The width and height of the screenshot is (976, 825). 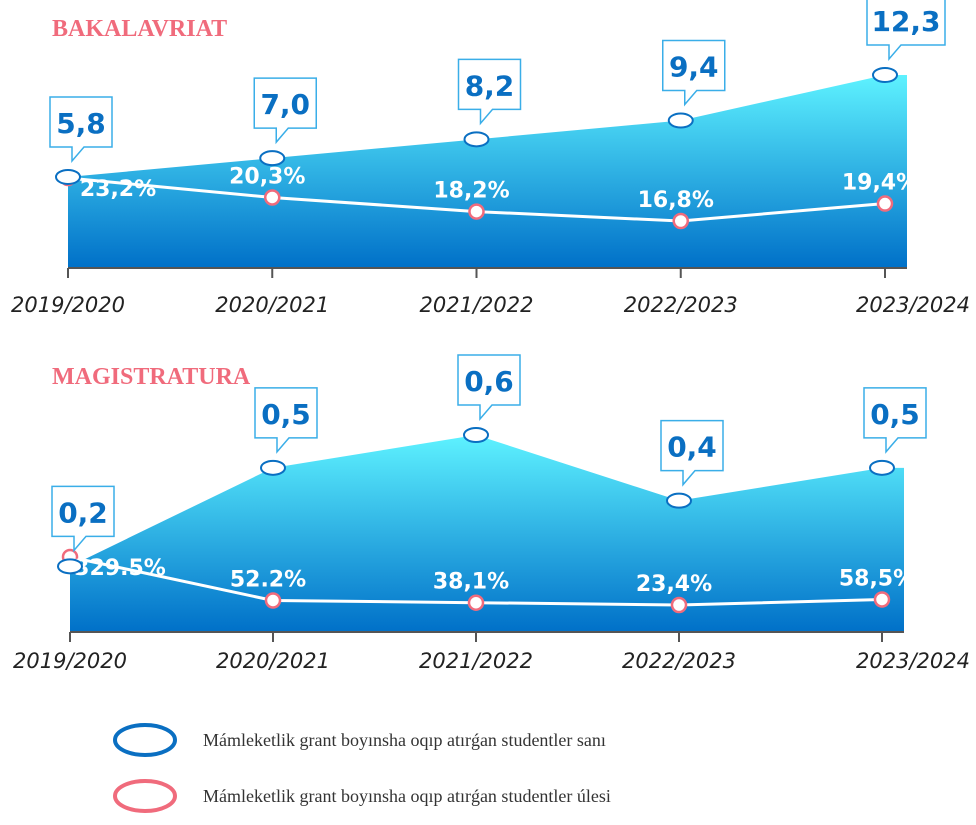 What do you see at coordinates (268, 579) in the screenshot?
I see `share-label: 52.2%` at bounding box center [268, 579].